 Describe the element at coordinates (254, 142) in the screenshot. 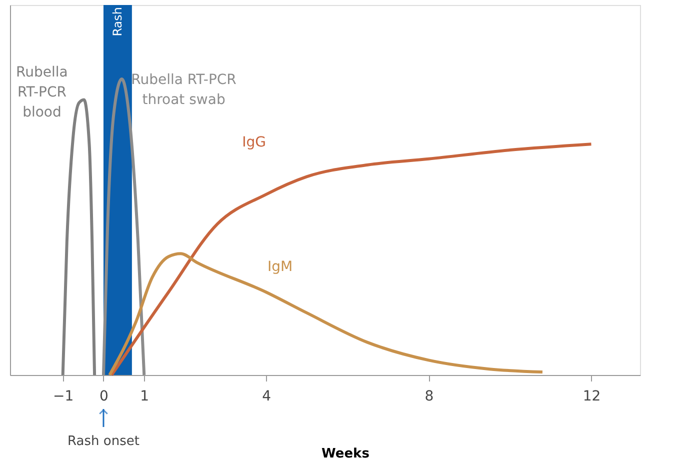

I see `text: IgG` at that location.